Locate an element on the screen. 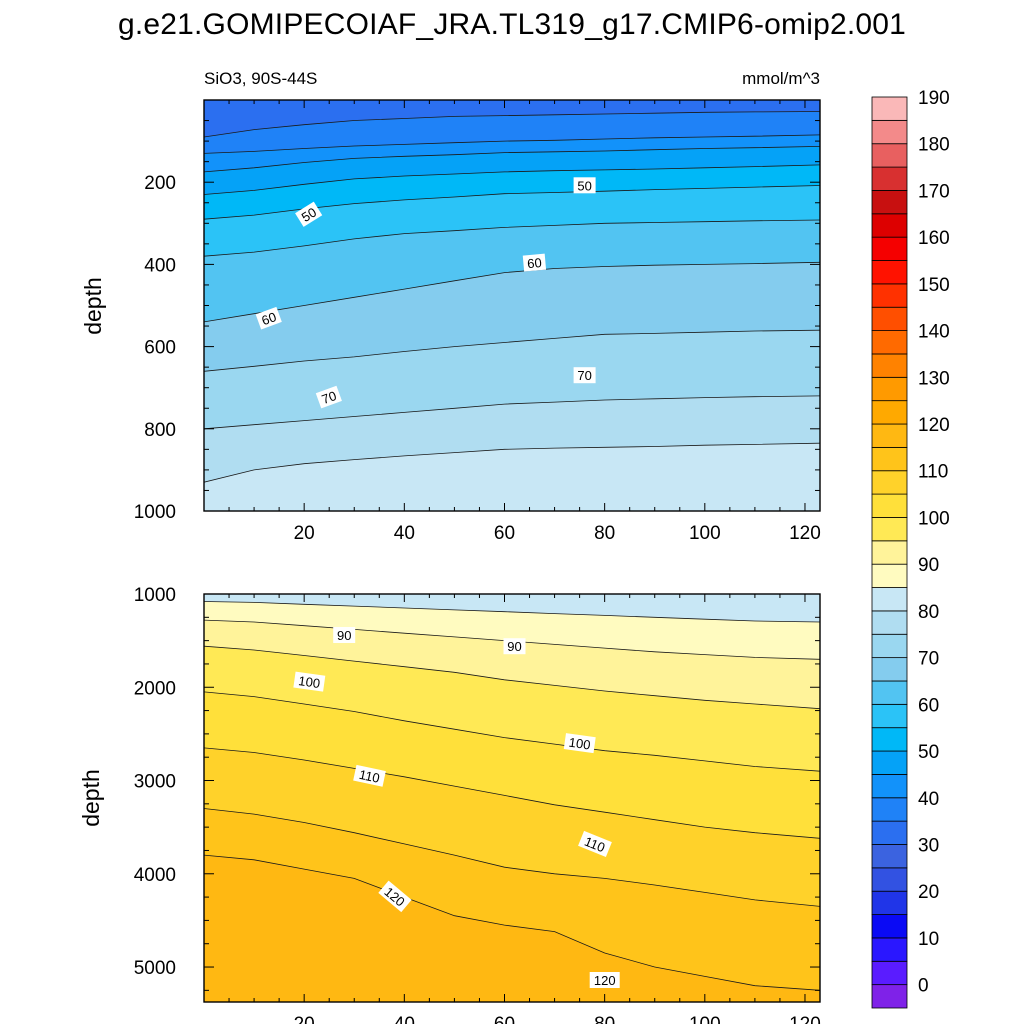  upper-contour-label: 70 is located at coordinates (584, 375).